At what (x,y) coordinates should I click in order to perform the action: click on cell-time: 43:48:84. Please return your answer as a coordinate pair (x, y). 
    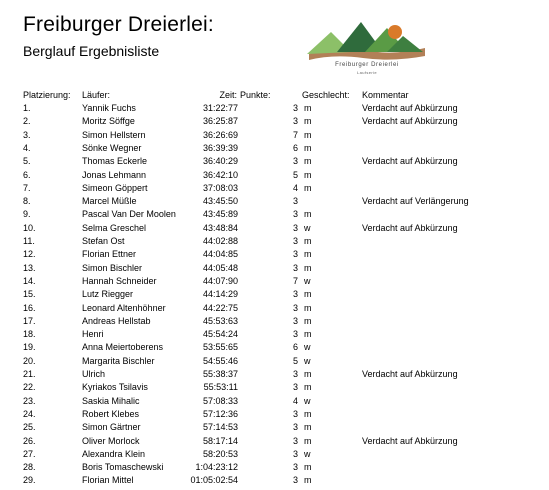
    Looking at the image, I should click on (220, 227).